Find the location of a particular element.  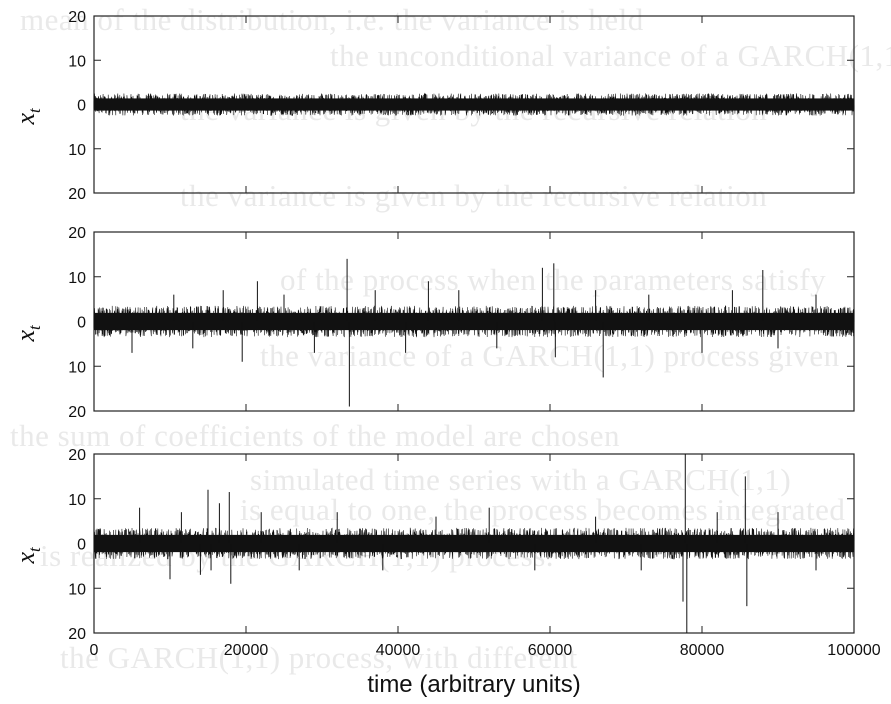

x-axis-title: time (arbitrary units) is located at coordinates (473, 684).